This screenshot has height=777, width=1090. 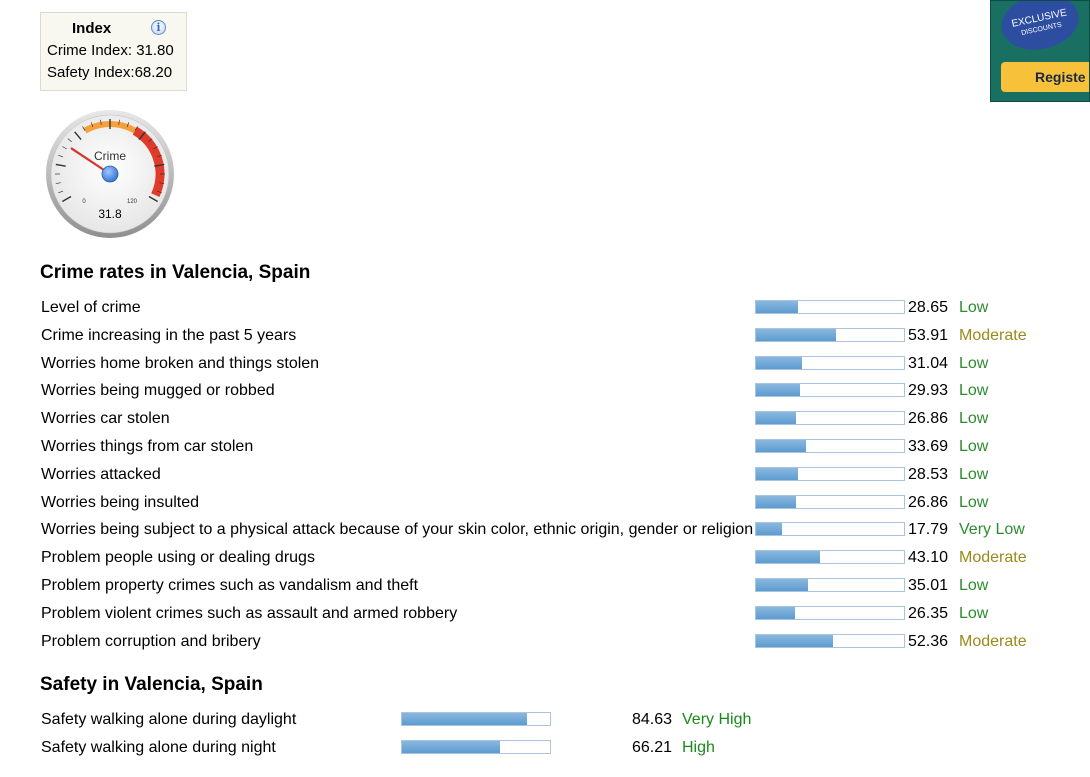 What do you see at coordinates (158, 391) in the screenshot?
I see `row-label: Worries being mugged or robbed` at bounding box center [158, 391].